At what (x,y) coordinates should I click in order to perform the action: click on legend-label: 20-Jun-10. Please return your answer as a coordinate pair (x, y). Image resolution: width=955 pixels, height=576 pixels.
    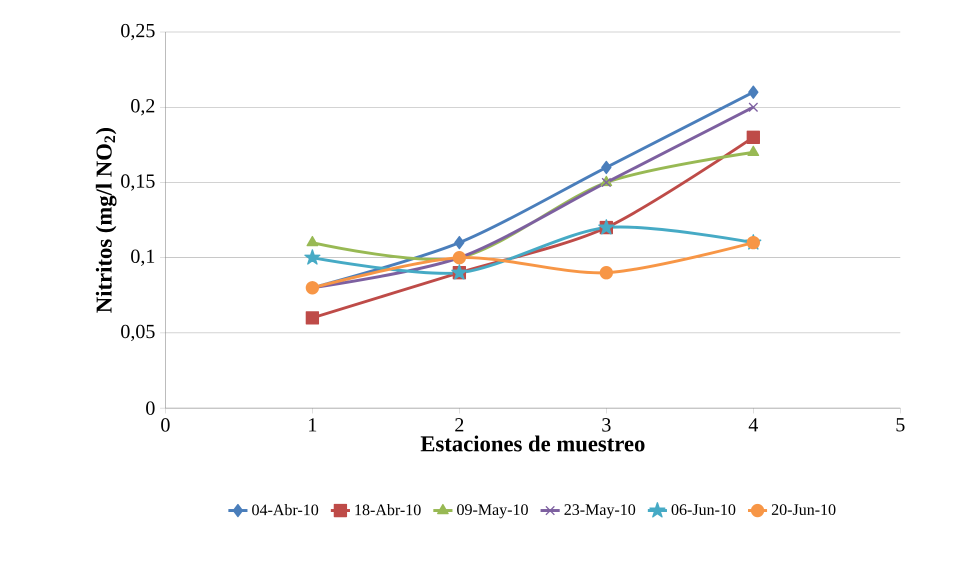
    Looking at the image, I should click on (804, 509).